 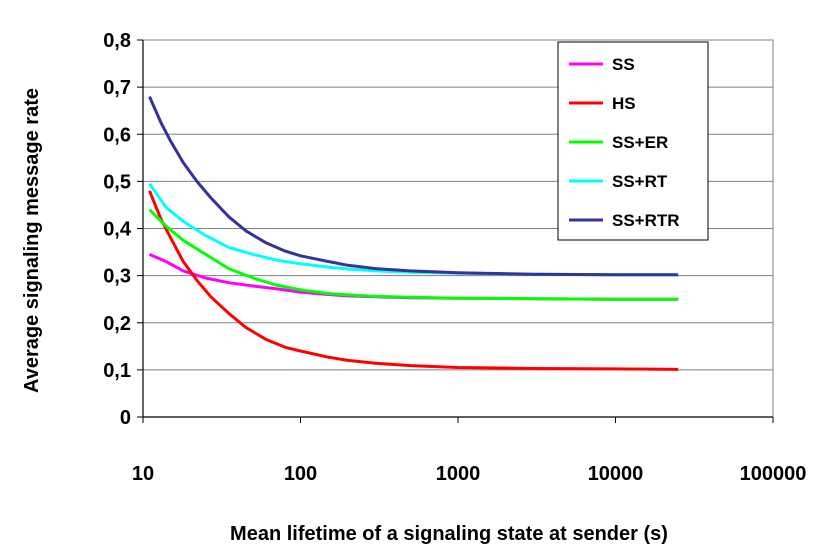 I want to click on y-tick-label: 0,7, so click(x=117, y=88).